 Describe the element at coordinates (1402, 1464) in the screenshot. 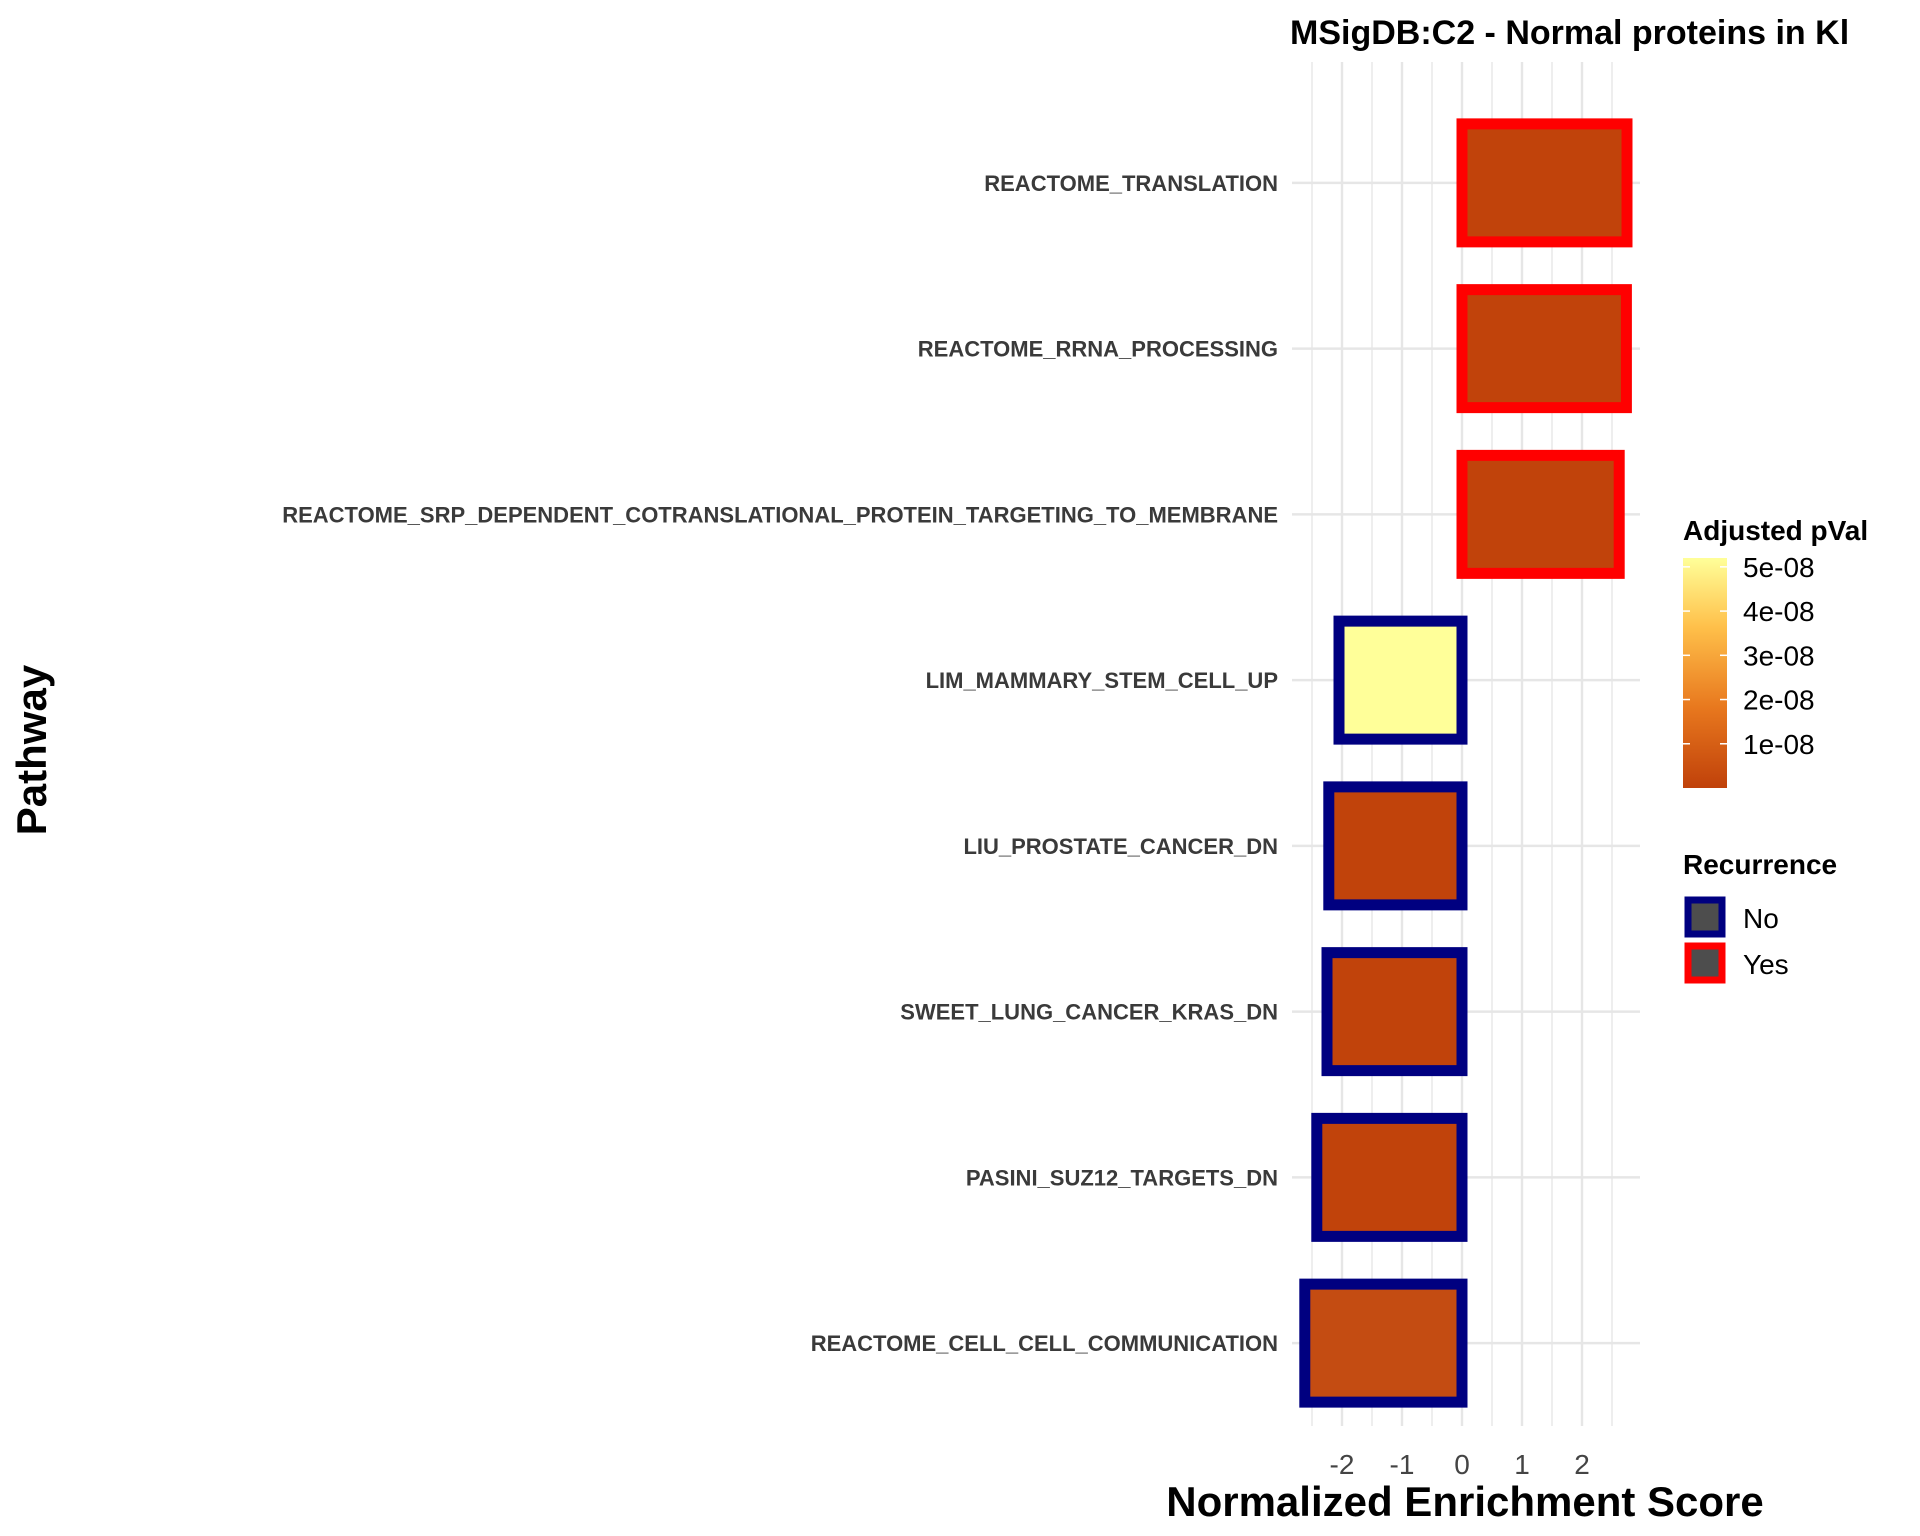

I see `x-tick-label: -1` at that location.